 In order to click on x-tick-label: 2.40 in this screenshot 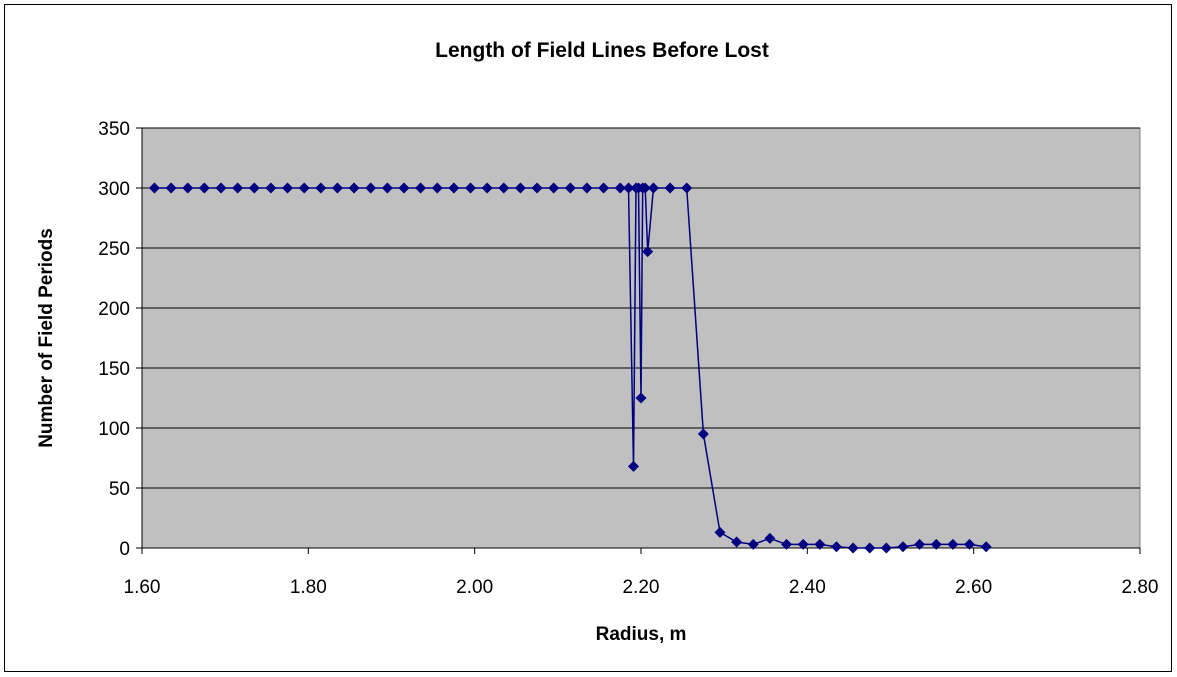, I will do `click(807, 587)`.